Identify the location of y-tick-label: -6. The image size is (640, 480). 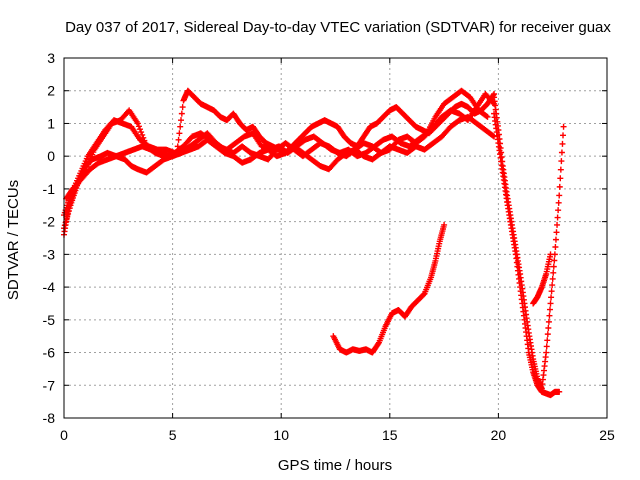
(49, 353).